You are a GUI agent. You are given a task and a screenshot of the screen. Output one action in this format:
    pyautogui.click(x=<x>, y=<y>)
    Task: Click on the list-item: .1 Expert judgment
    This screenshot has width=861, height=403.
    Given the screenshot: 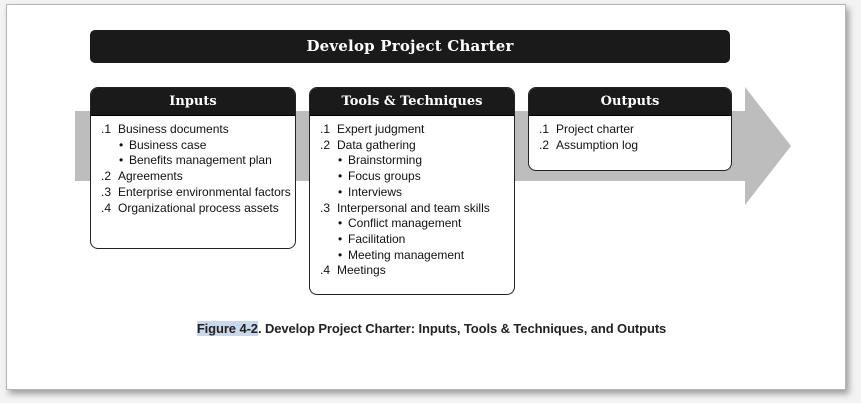 What is the action you would take?
    pyautogui.click(x=412, y=130)
    